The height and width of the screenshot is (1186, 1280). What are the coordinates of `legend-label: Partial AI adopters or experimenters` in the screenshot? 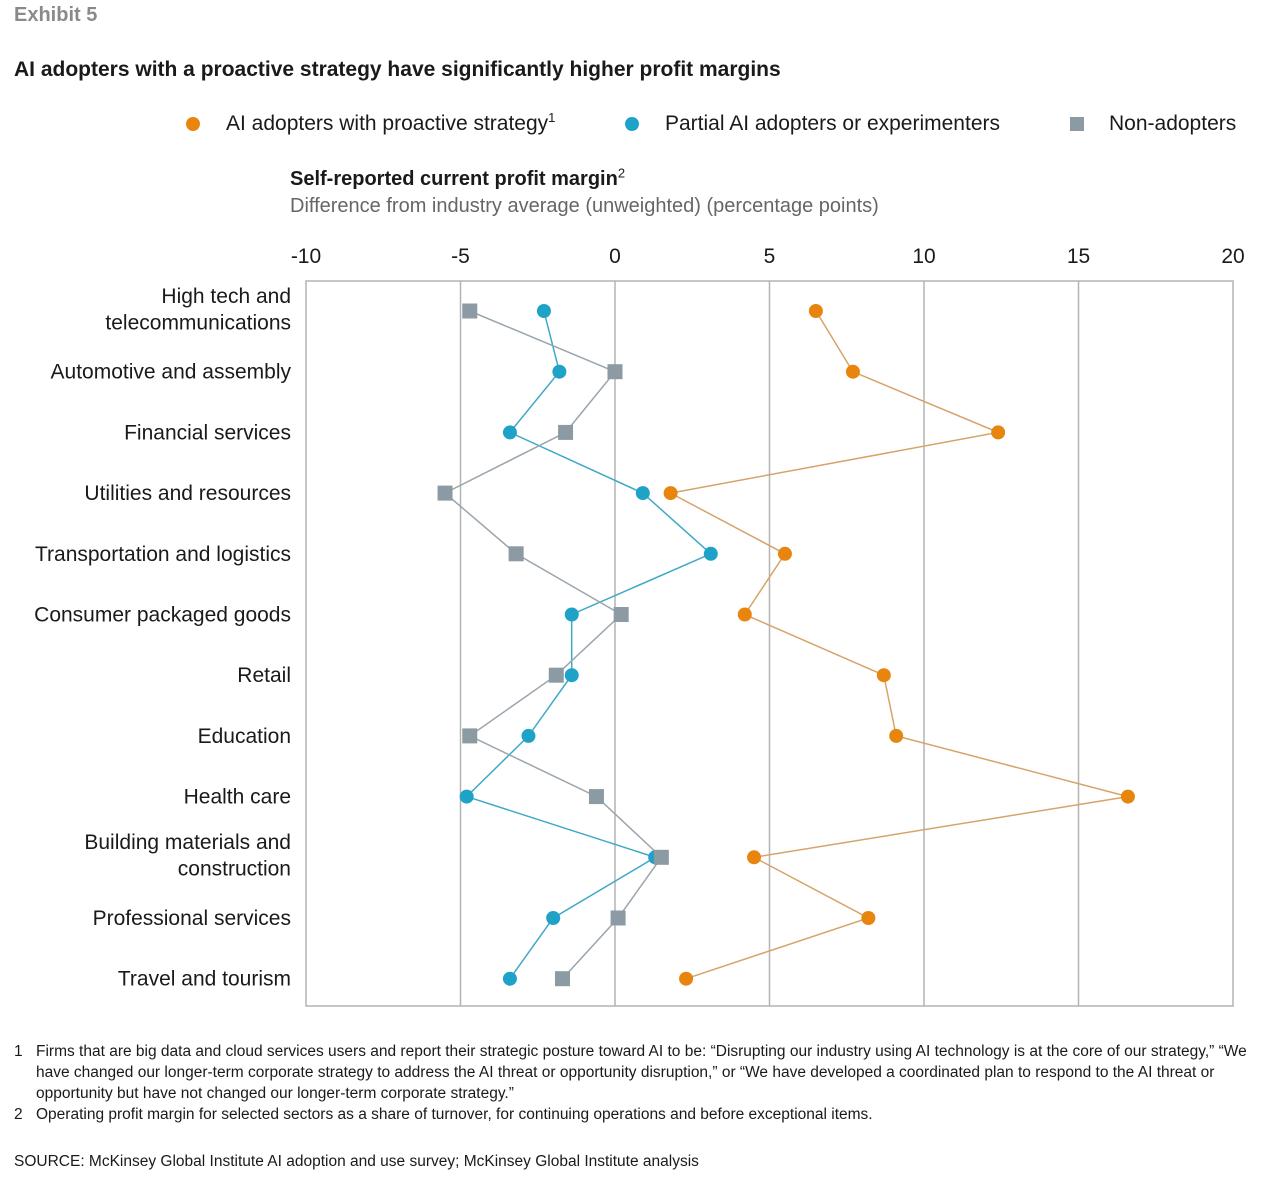 It's located at (832, 123).